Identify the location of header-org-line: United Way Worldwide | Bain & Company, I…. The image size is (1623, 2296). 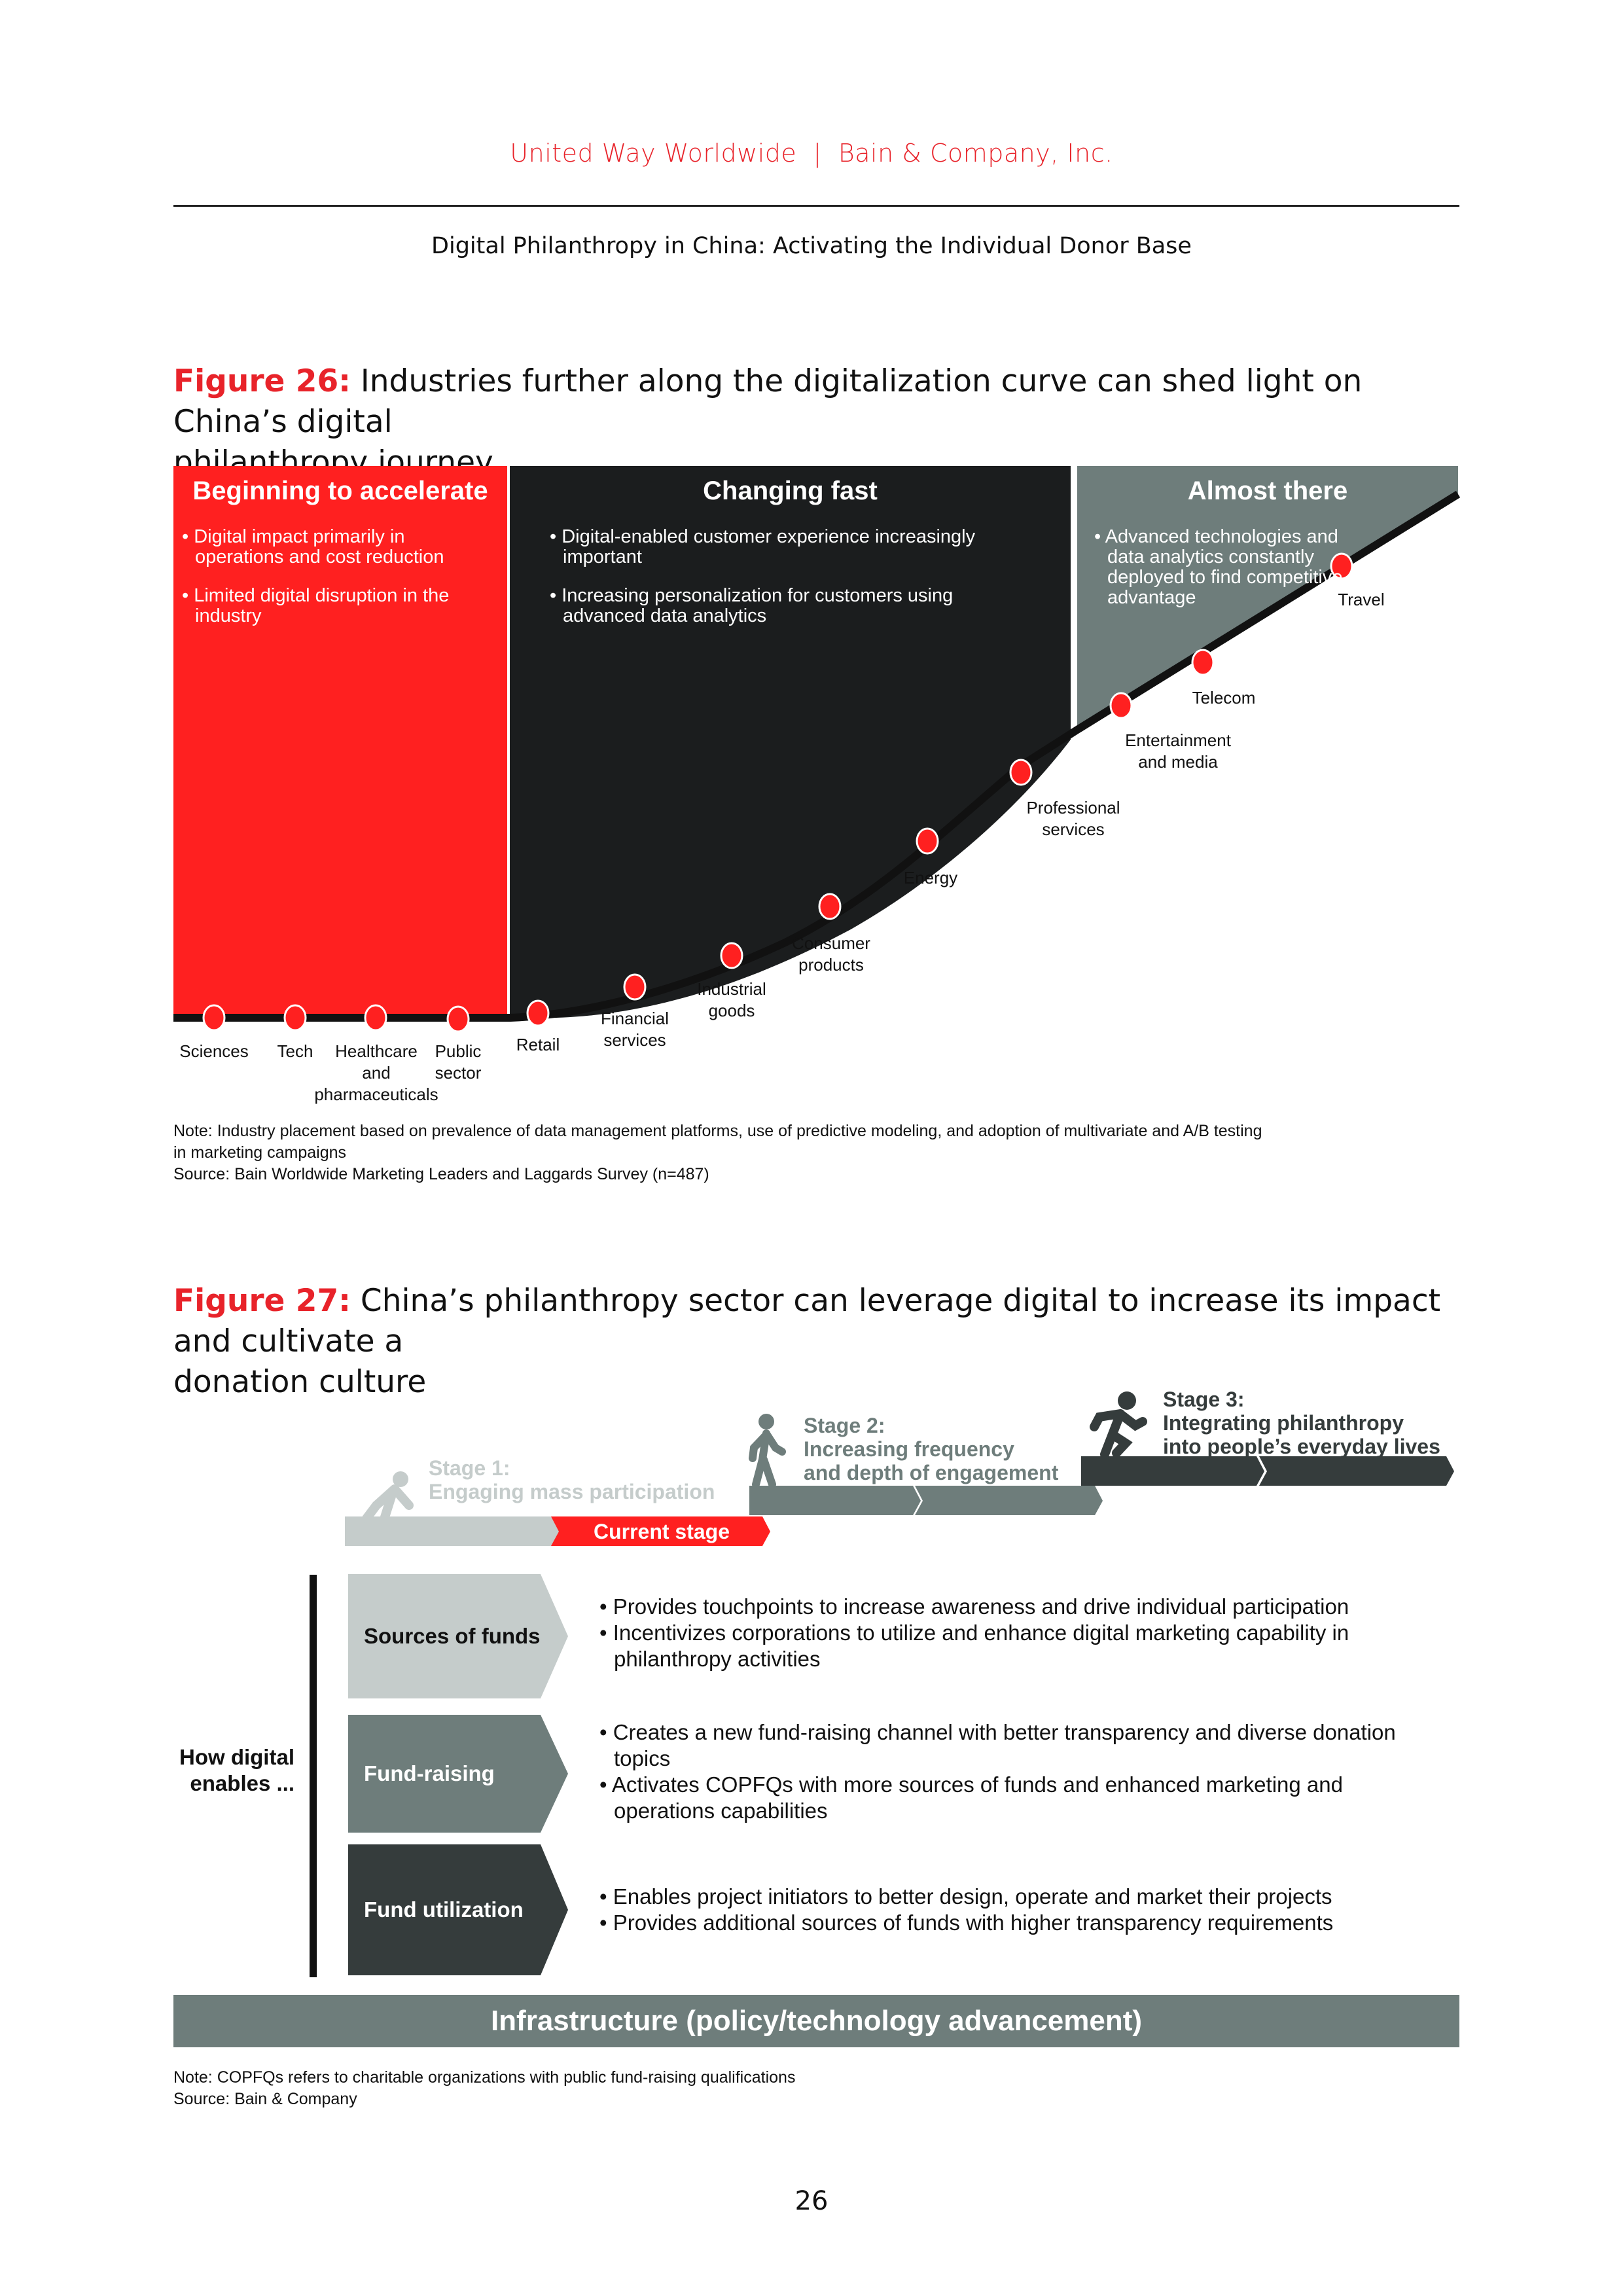
(811, 153).